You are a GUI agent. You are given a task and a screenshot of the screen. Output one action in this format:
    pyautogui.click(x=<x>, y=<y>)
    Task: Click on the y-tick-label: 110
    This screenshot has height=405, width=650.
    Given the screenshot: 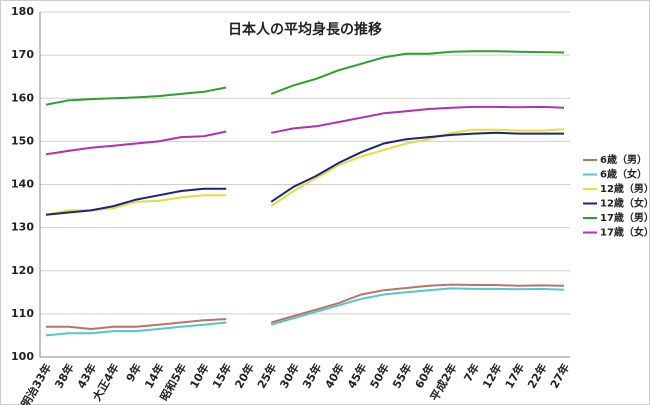 What is the action you would take?
    pyautogui.click(x=22, y=313)
    